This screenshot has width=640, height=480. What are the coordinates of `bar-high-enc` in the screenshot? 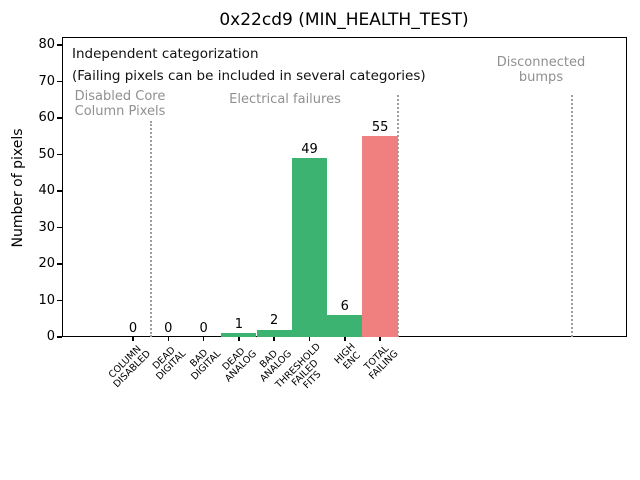 It's located at (345, 326).